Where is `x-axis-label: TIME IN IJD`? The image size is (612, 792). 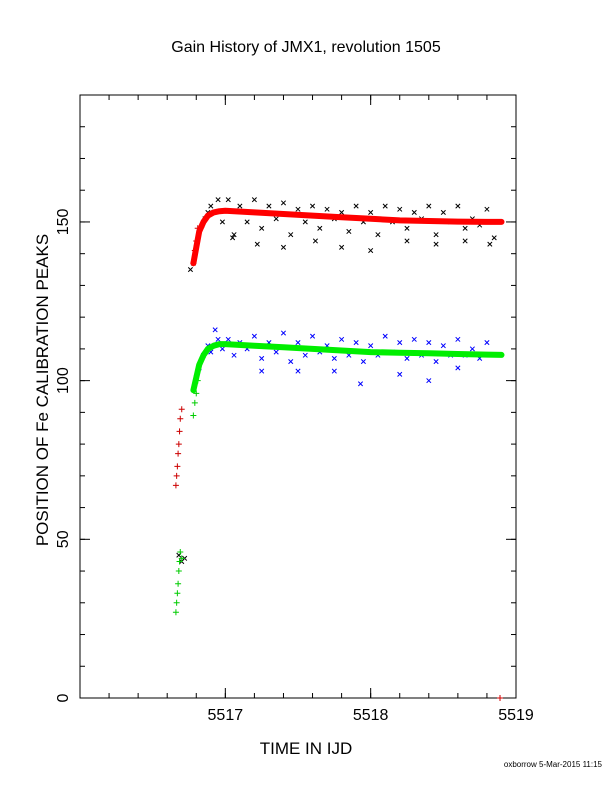 x-axis-label: TIME IN IJD is located at coordinates (306, 748).